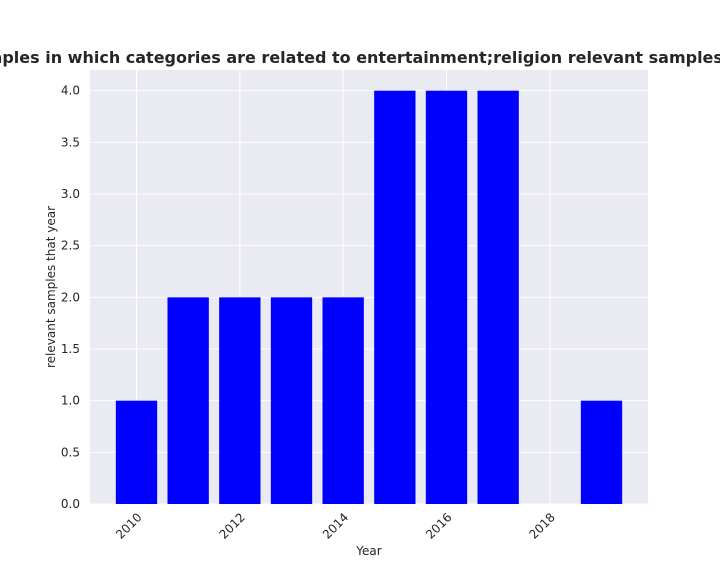 The height and width of the screenshot is (576, 720). What do you see at coordinates (601, 452) in the screenshot?
I see `bar-2019` at bounding box center [601, 452].